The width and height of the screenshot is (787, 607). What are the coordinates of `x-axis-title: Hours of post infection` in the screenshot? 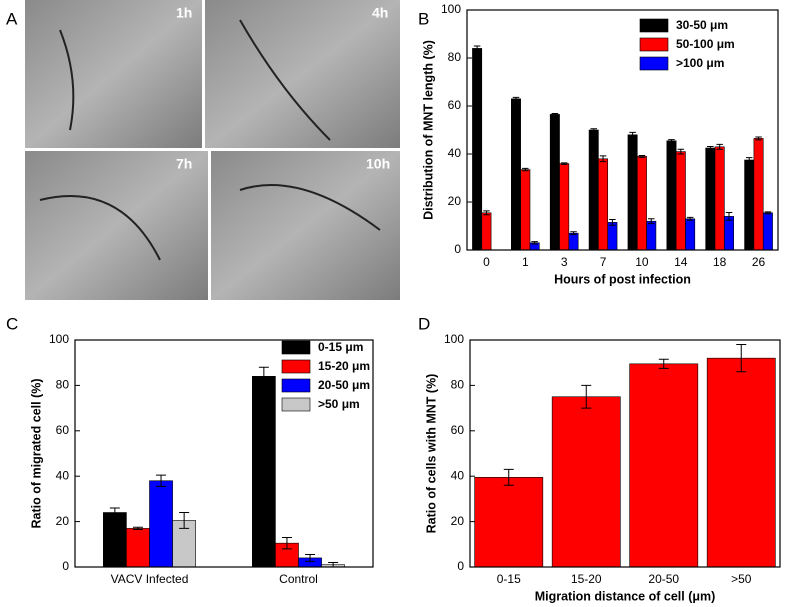 It's located at (622, 279).